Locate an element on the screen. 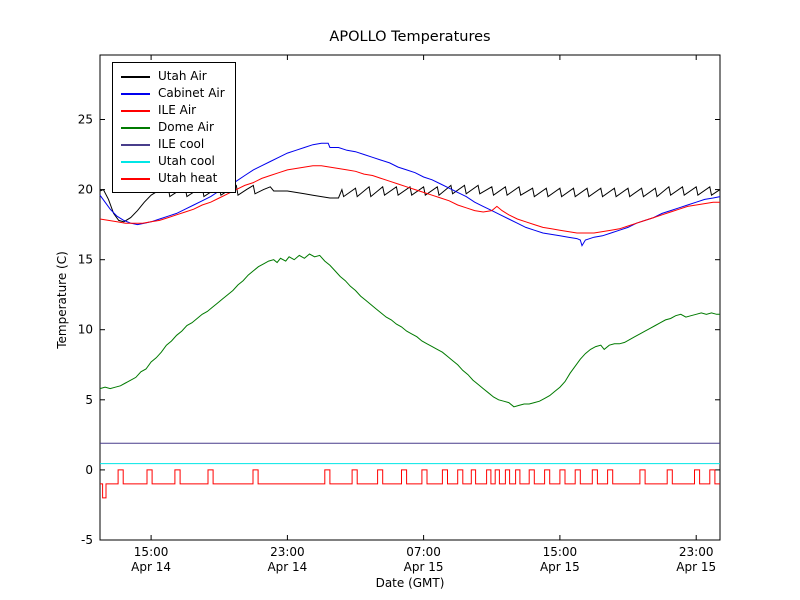 The width and height of the screenshot is (800, 600). legend-item-ile-air: ILE Air is located at coordinates (173, 110).